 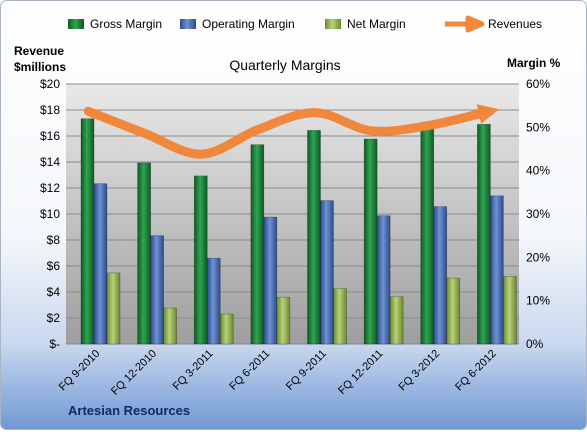 I want to click on chart-title: Quarterly Margins, so click(x=284, y=65).